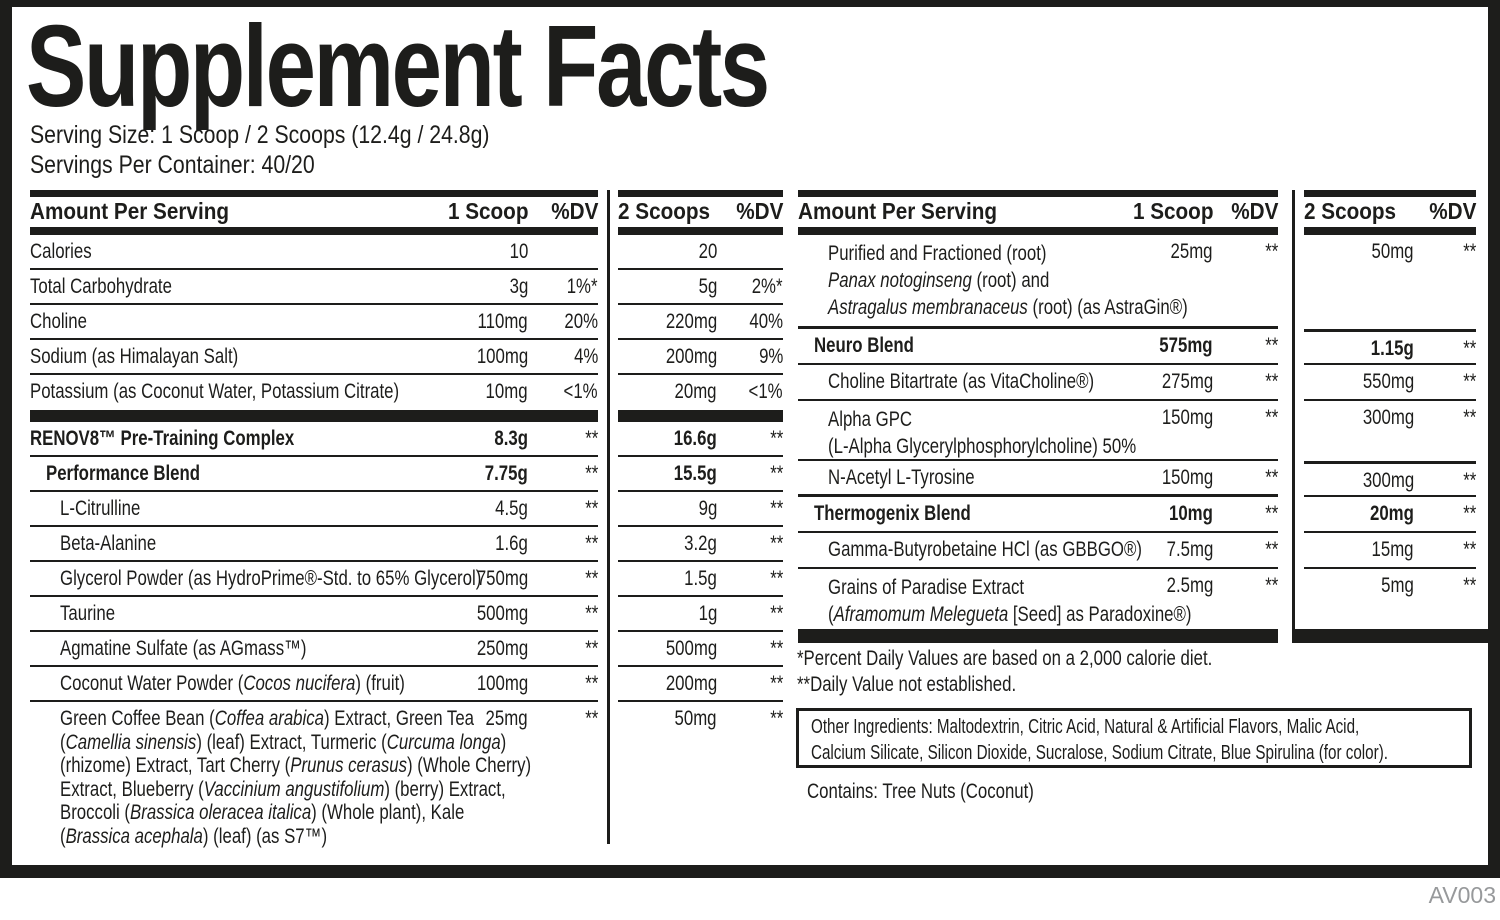  Describe the element at coordinates (707, 613) in the screenshot. I see `amount-2scoops: 1g` at that location.